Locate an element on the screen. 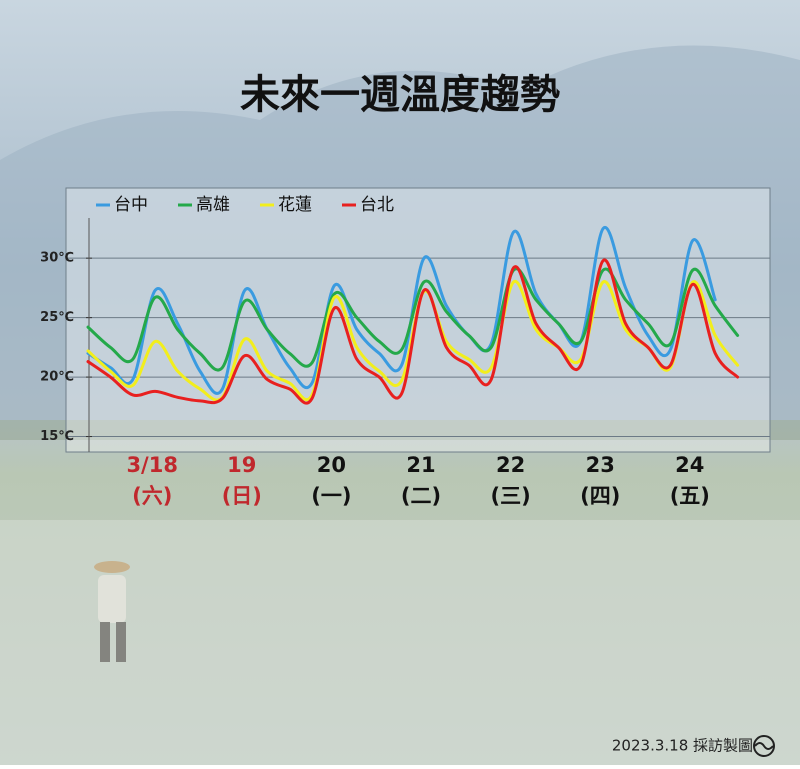 Image resolution: width=800 pixels, height=769 pixels. chart-title: 未來一週溫度趨勢 is located at coordinates (400, 95).